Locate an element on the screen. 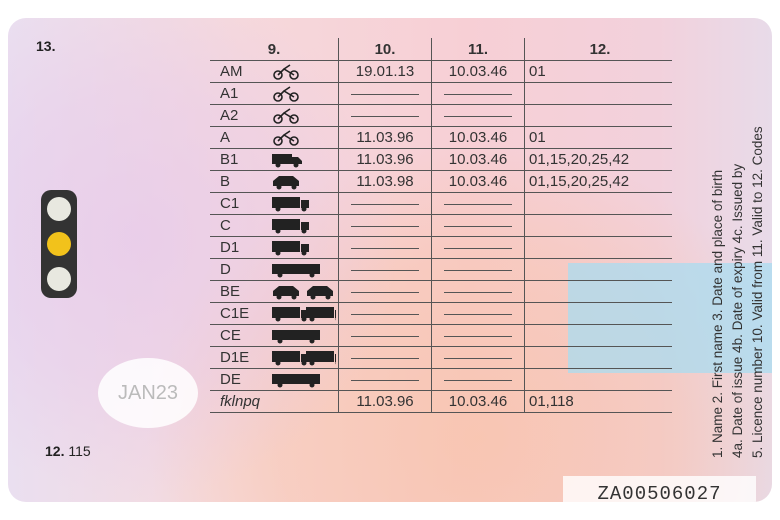 The width and height of the screenshot is (780, 520). category-row-d1e: D1E is located at coordinates (441, 357).